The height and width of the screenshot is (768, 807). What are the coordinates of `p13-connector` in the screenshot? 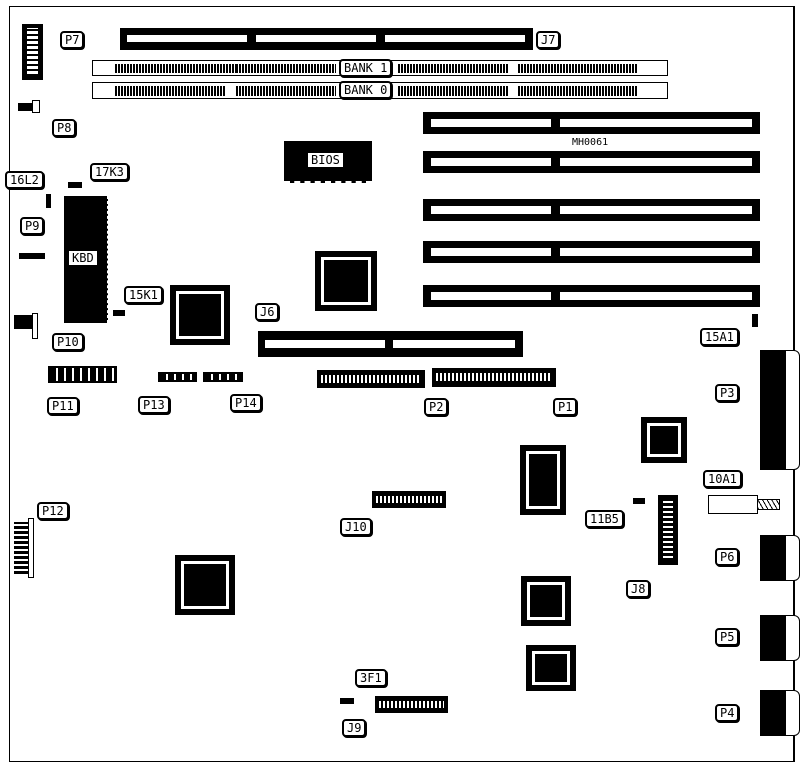 It's located at (177, 377).